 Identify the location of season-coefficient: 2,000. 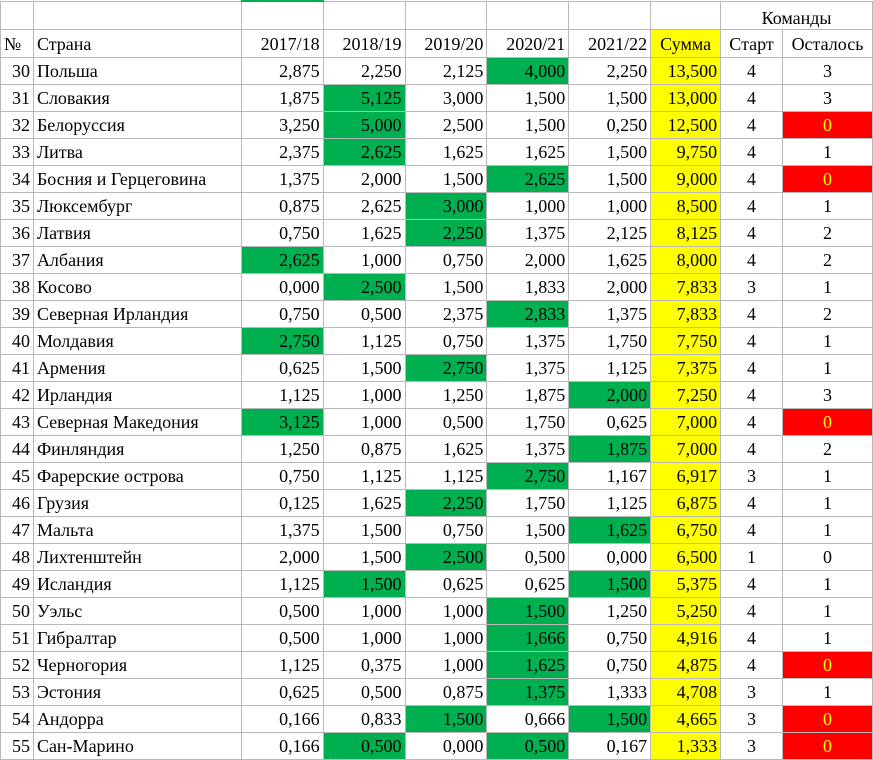
(528, 260).